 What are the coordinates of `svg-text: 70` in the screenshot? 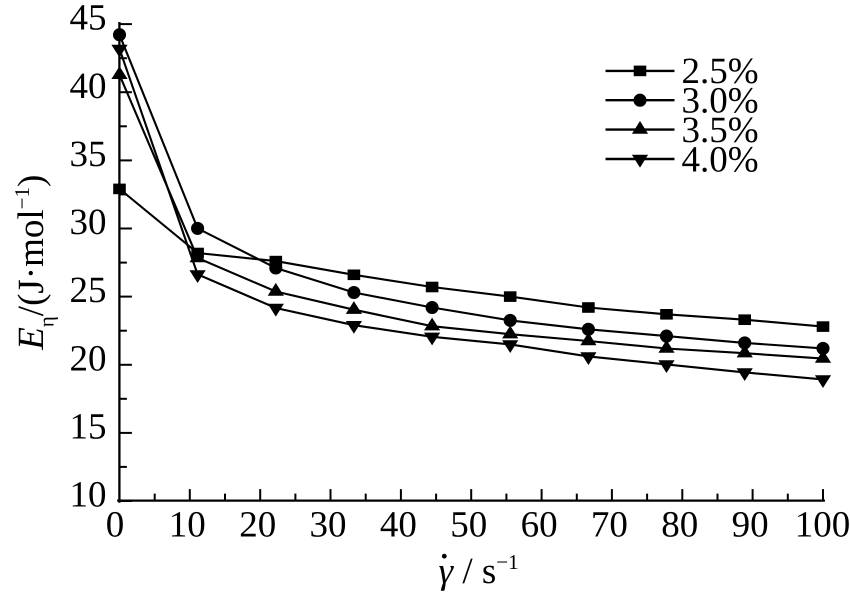 It's located at (609, 524).